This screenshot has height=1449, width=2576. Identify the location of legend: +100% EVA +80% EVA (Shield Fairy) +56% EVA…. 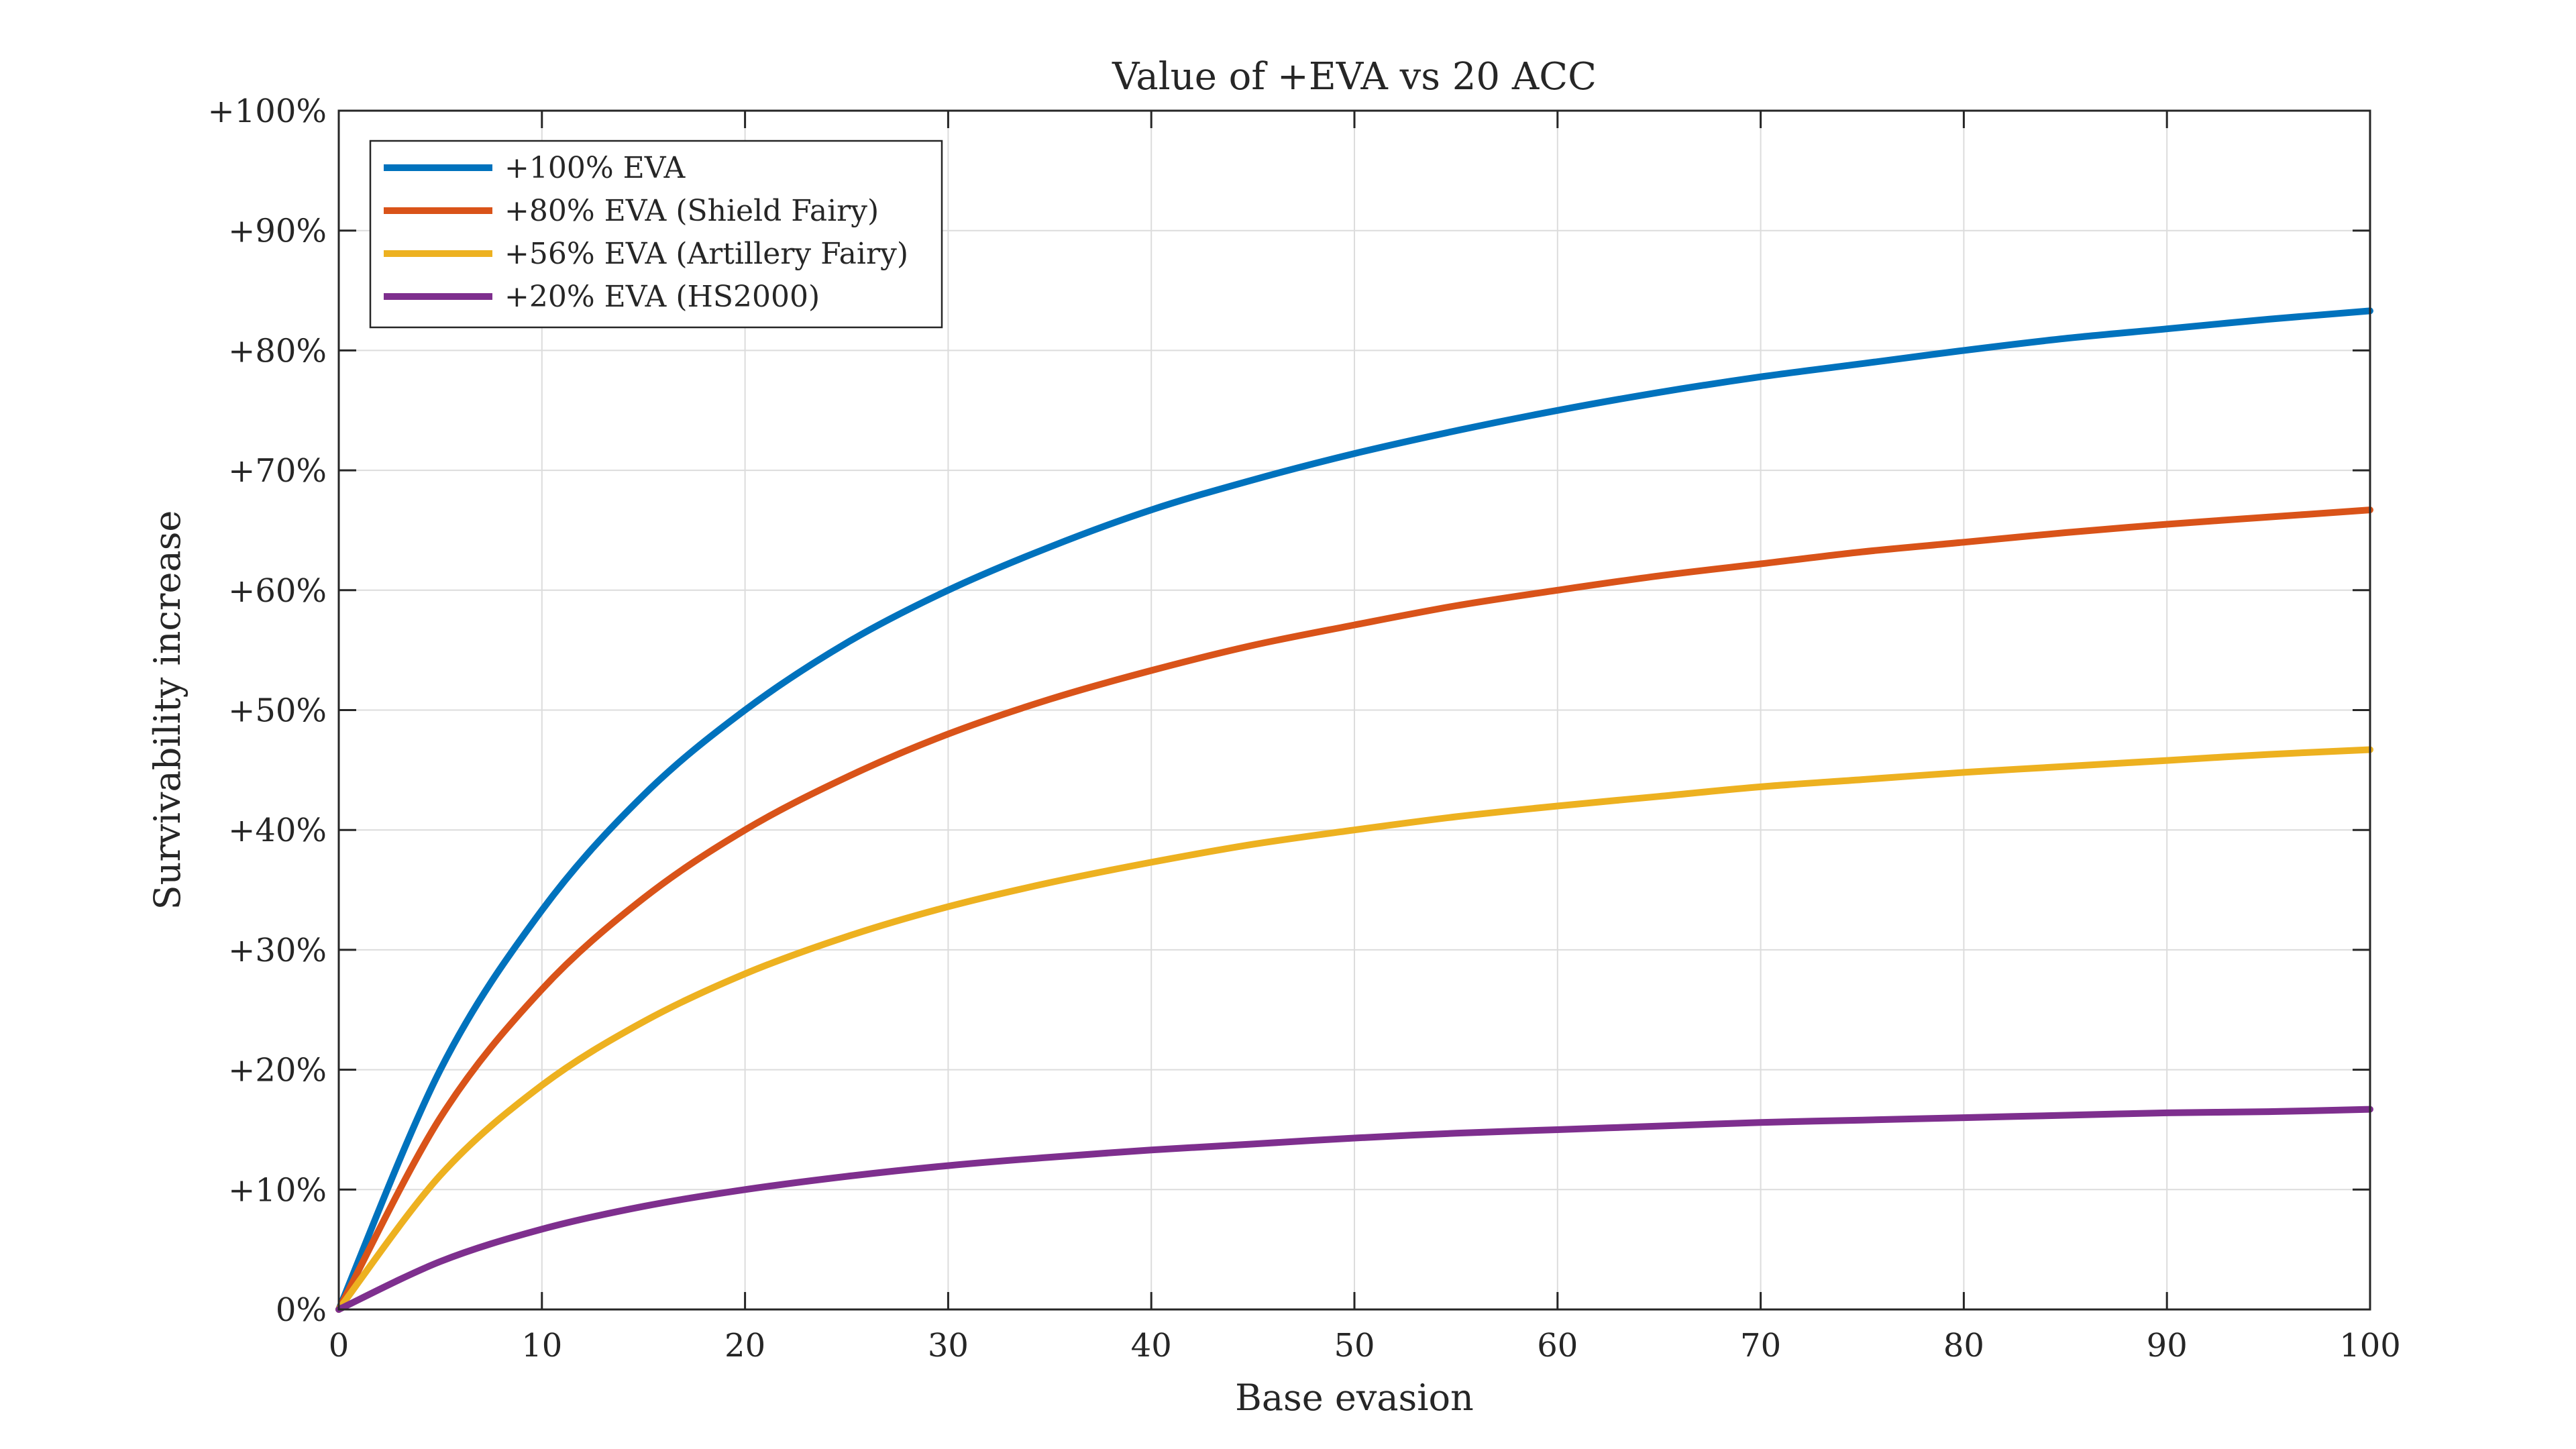
(656, 234).